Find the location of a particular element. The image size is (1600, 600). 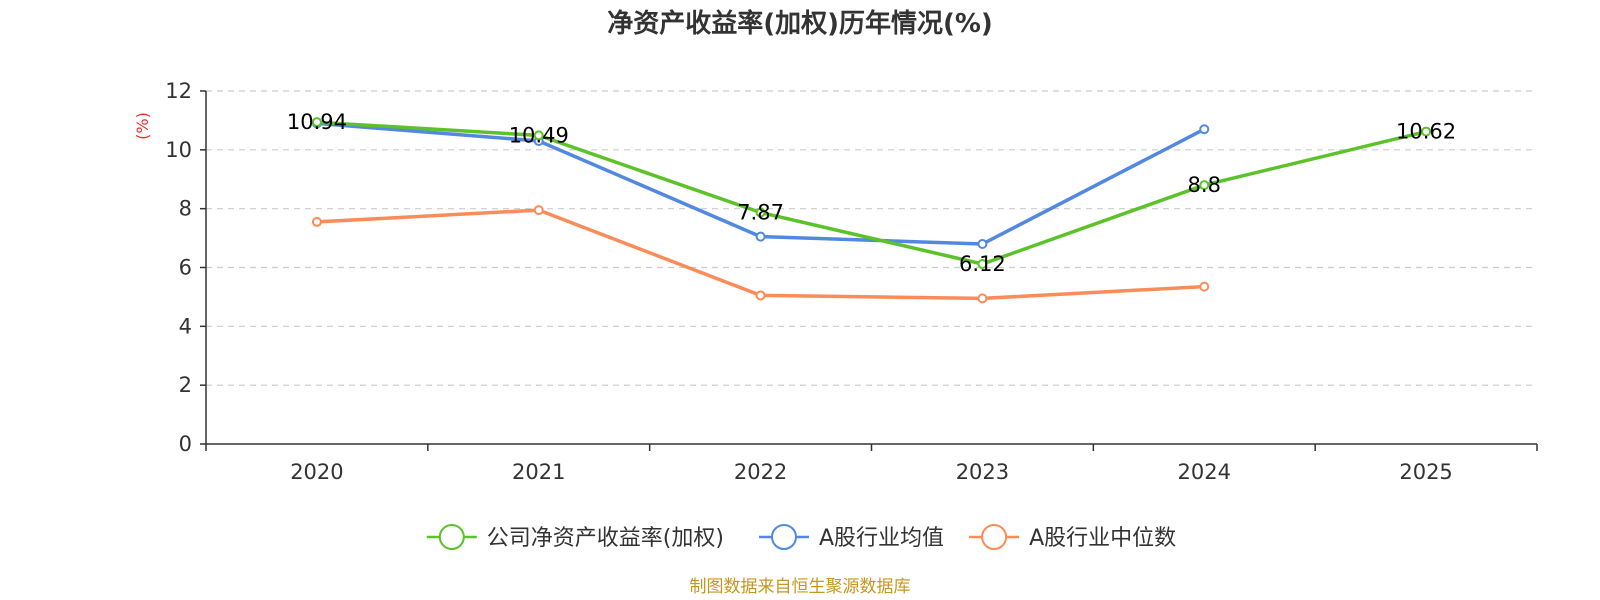

y-tick-label: 2 is located at coordinates (185, 385).